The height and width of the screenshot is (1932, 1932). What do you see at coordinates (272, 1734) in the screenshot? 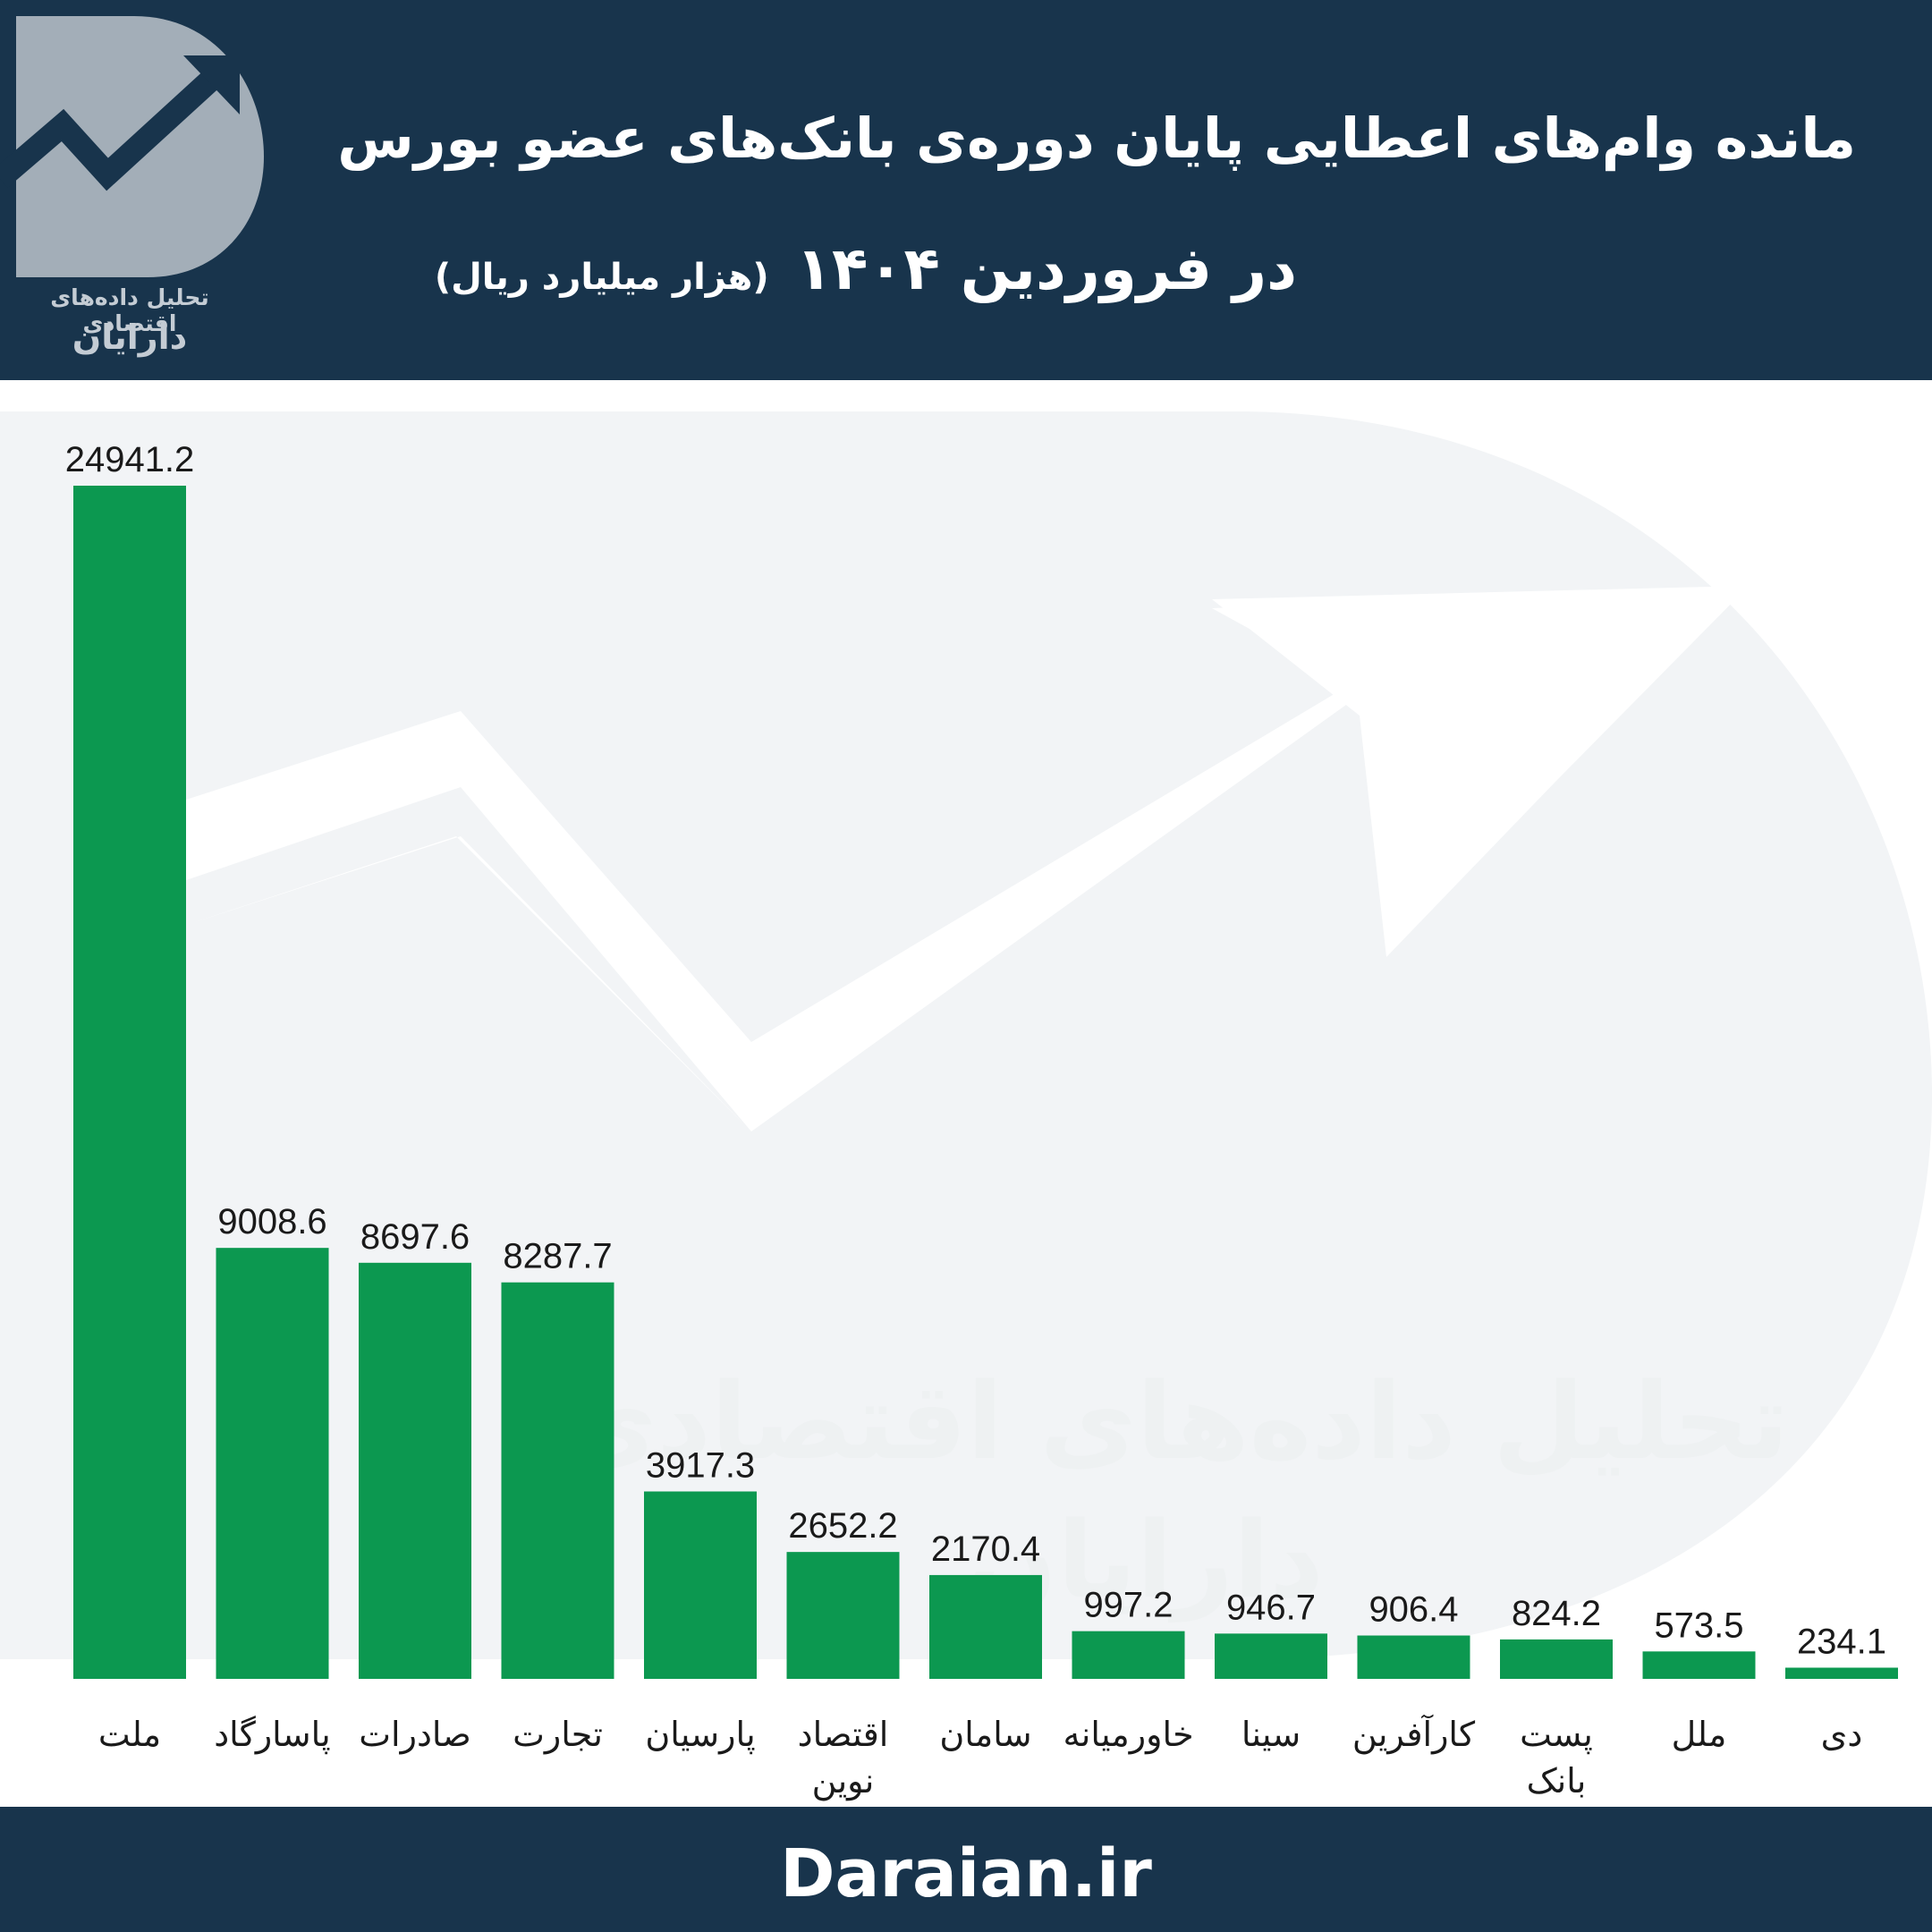
I see `category-label: پاسارگاد` at bounding box center [272, 1734].